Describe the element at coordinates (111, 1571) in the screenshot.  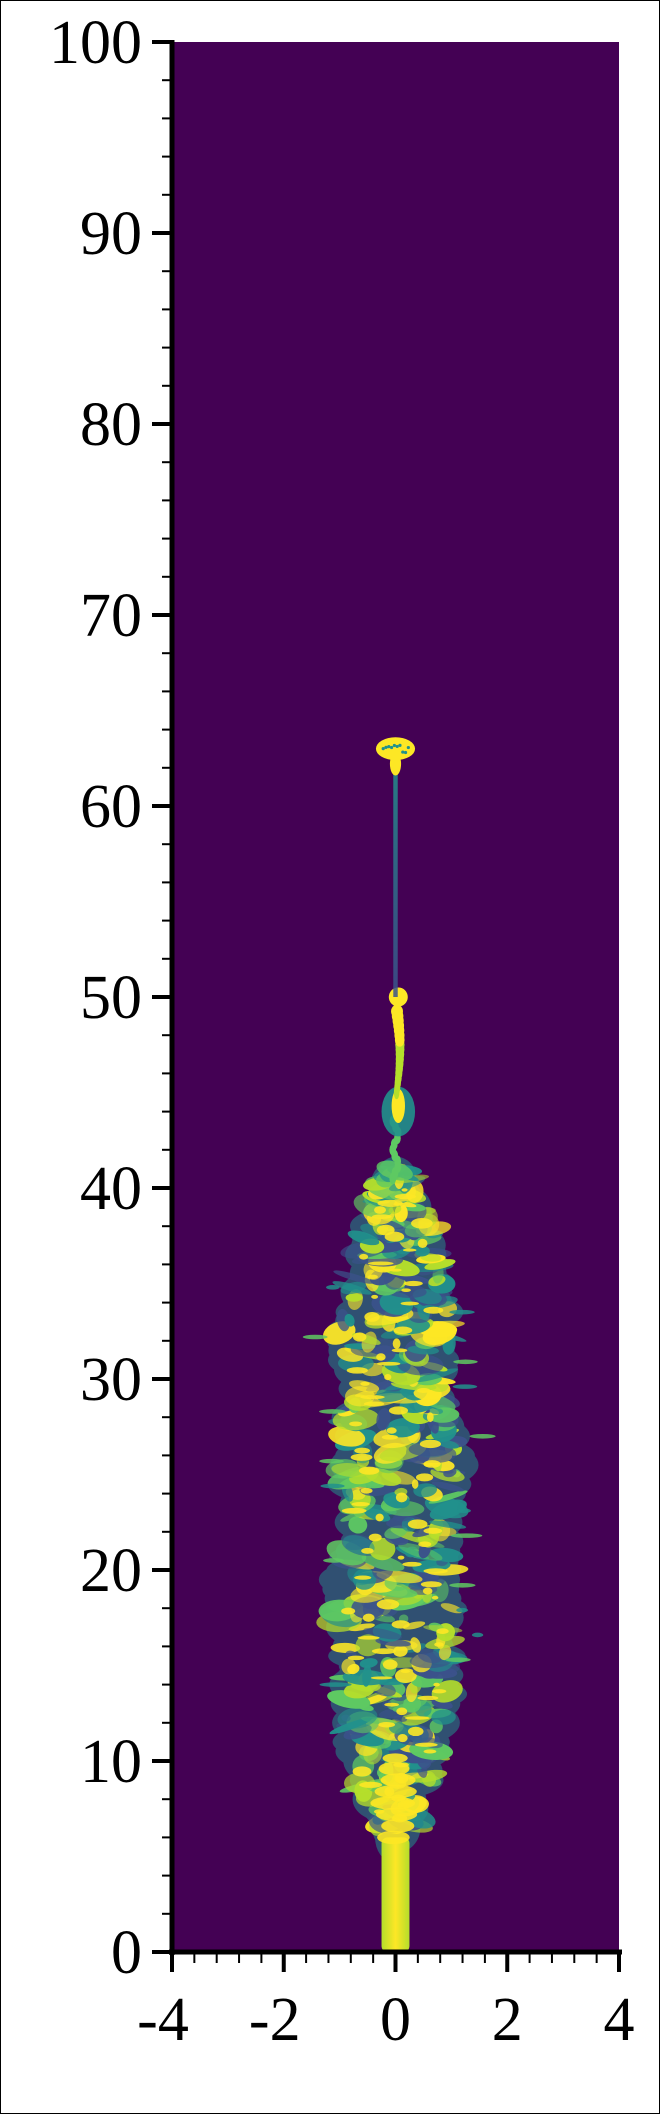
I see `y-tick-label: 20` at that location.